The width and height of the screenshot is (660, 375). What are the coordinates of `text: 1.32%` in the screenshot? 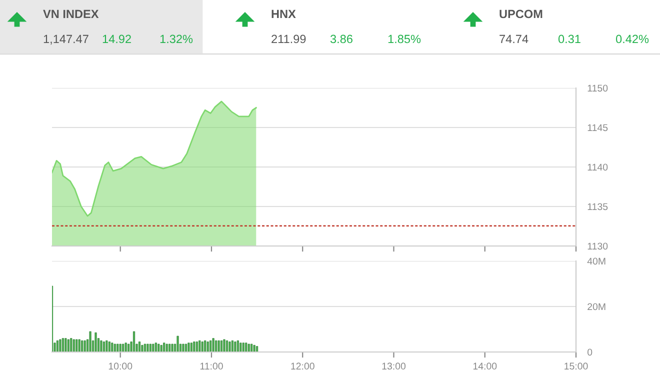 It's located at (176, 39).